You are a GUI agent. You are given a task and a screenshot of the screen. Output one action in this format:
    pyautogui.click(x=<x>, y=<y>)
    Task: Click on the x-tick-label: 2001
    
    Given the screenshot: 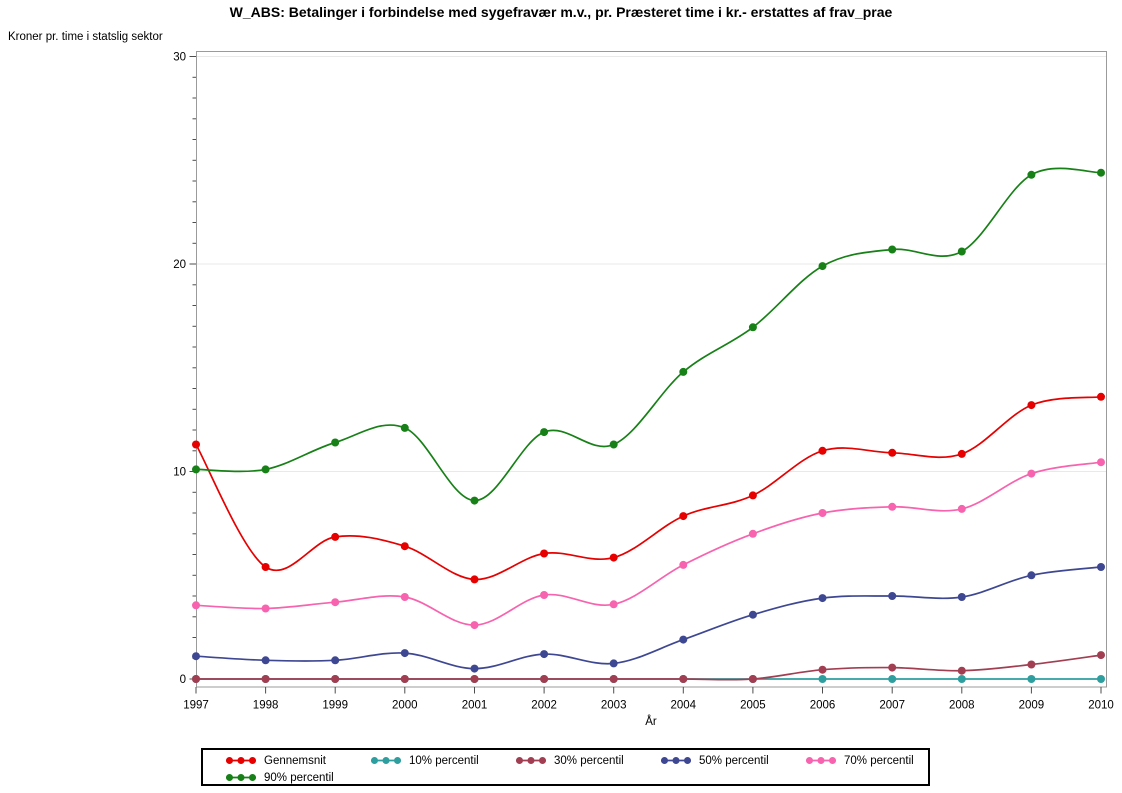 What is the action you would take?
    pyautogui.click(x=475, y=706)
    